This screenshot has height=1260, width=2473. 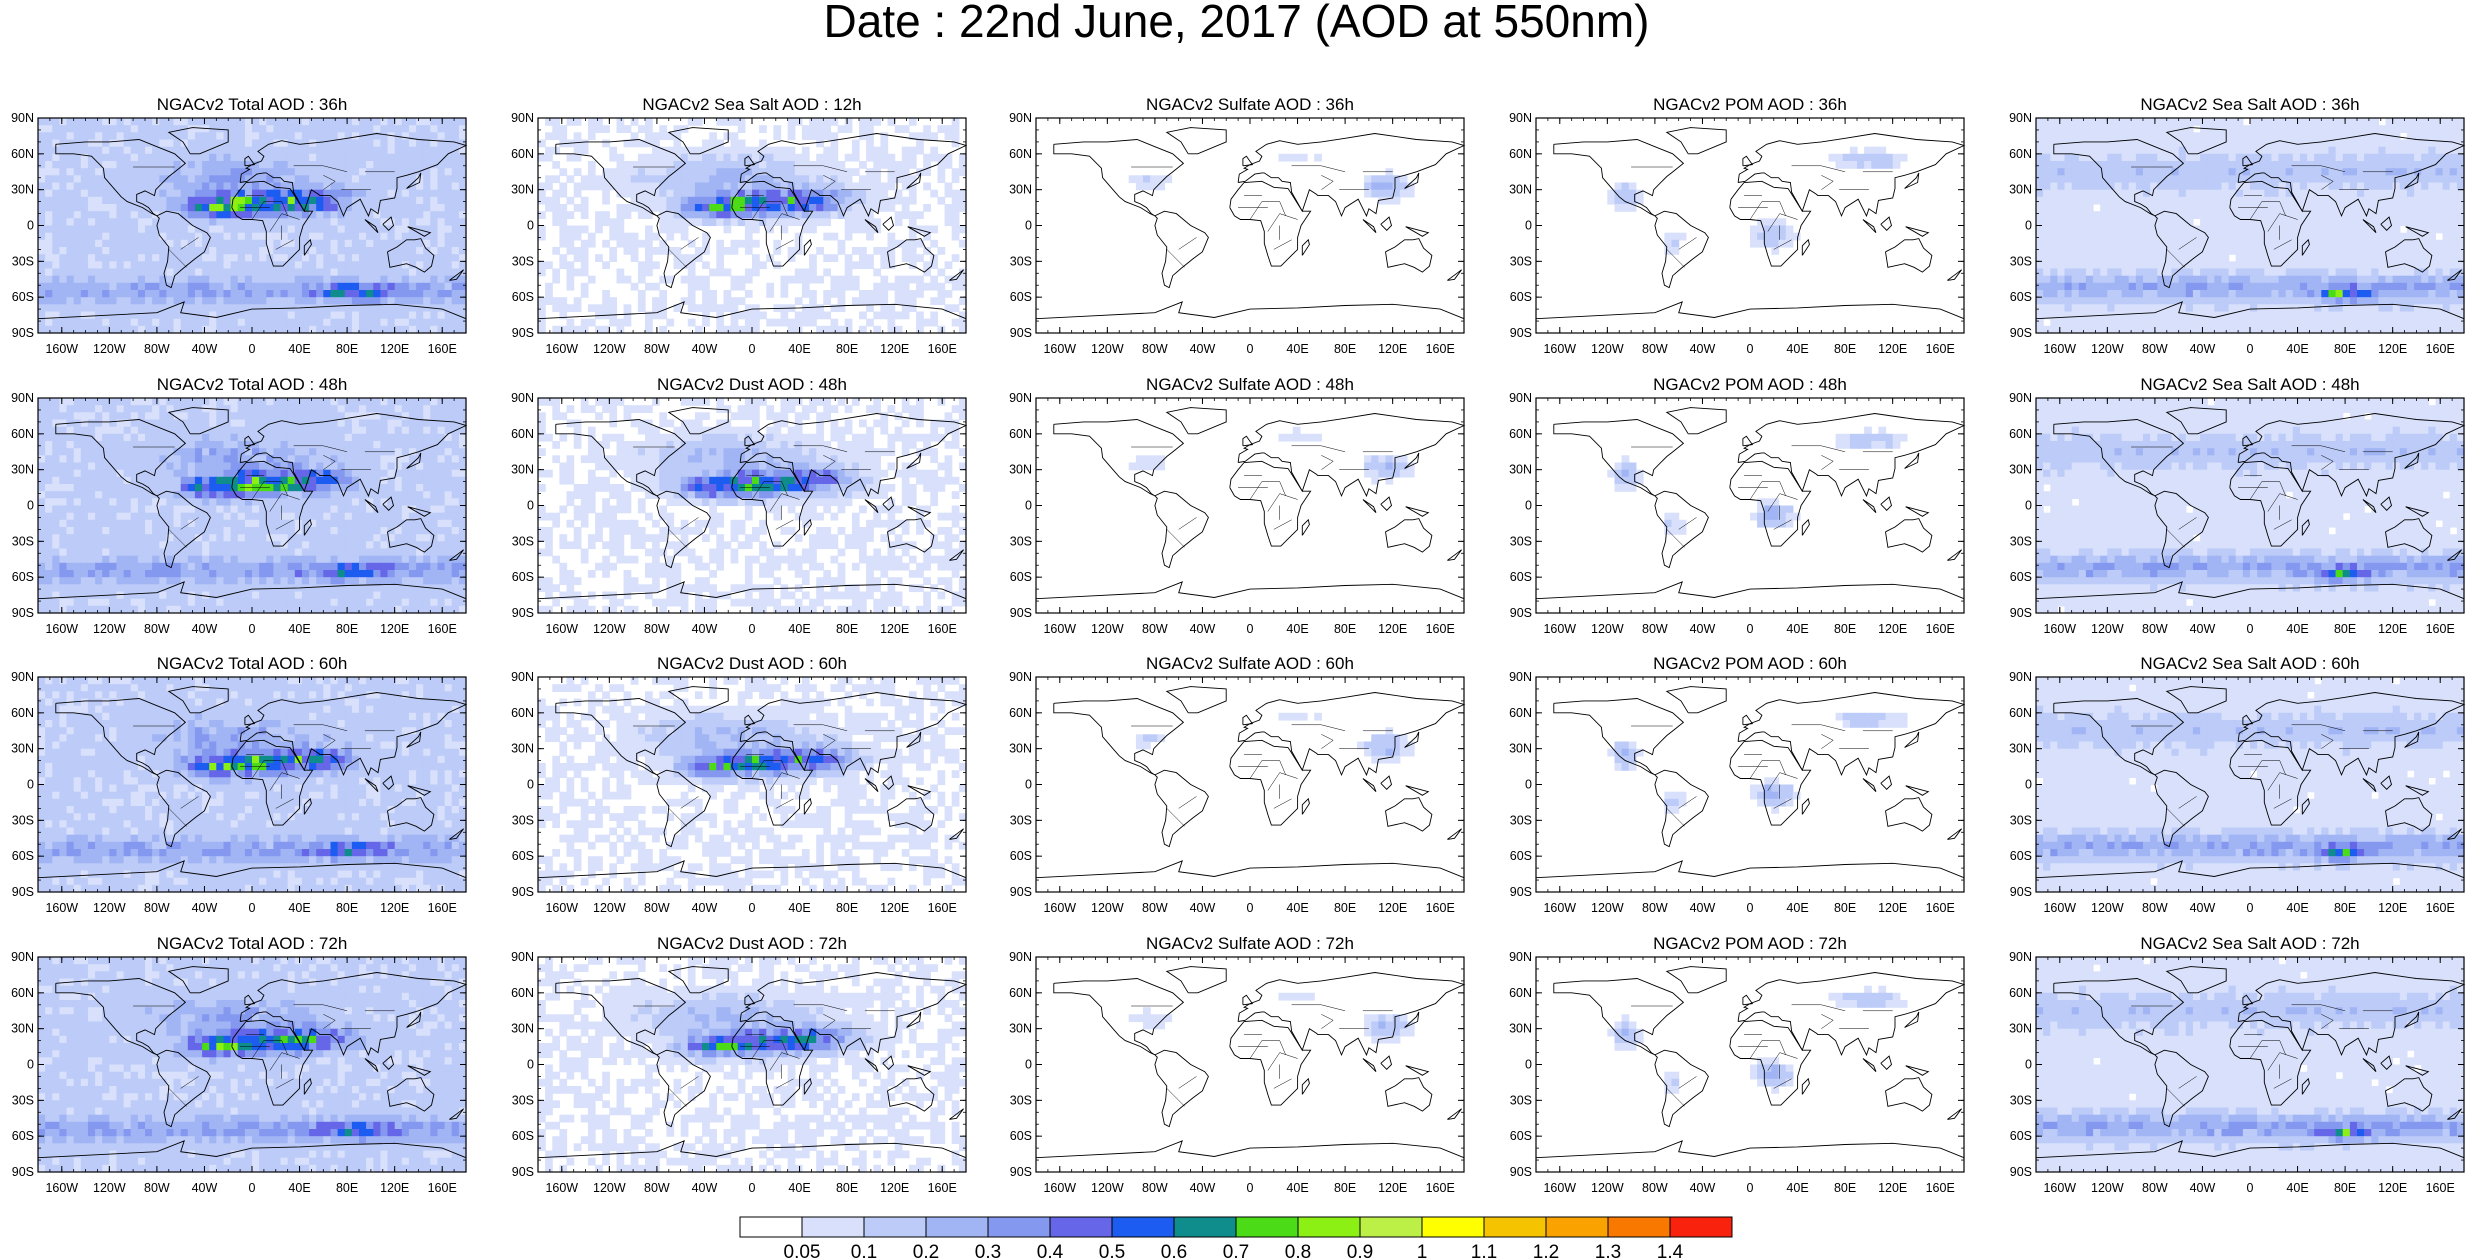 What do you see at coordinates (752, 943) in the screenshot?
I see `panel-title: NGACv2 Dust AOD : 72h` at bounding box center [752, 943].